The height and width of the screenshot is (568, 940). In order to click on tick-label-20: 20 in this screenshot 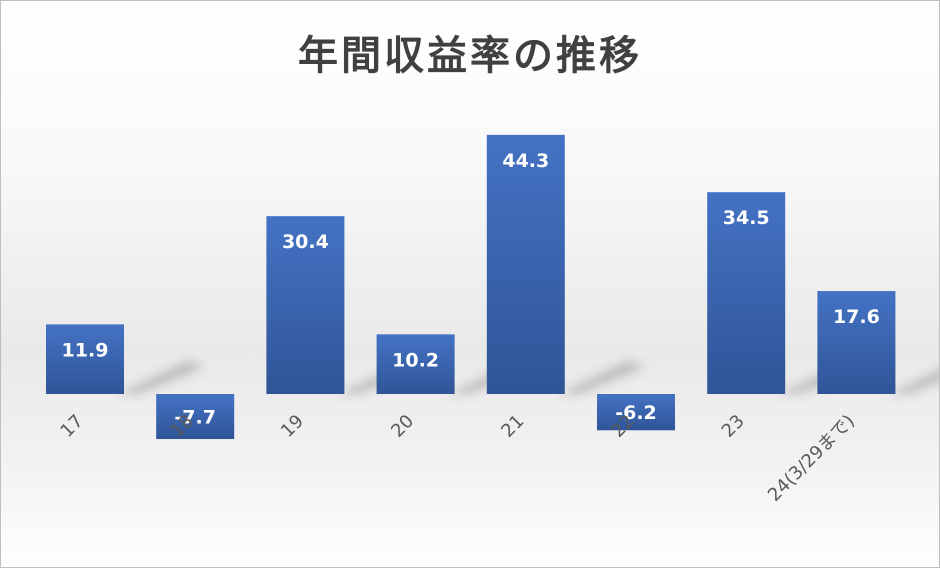, I will do `click(402, 426)`.